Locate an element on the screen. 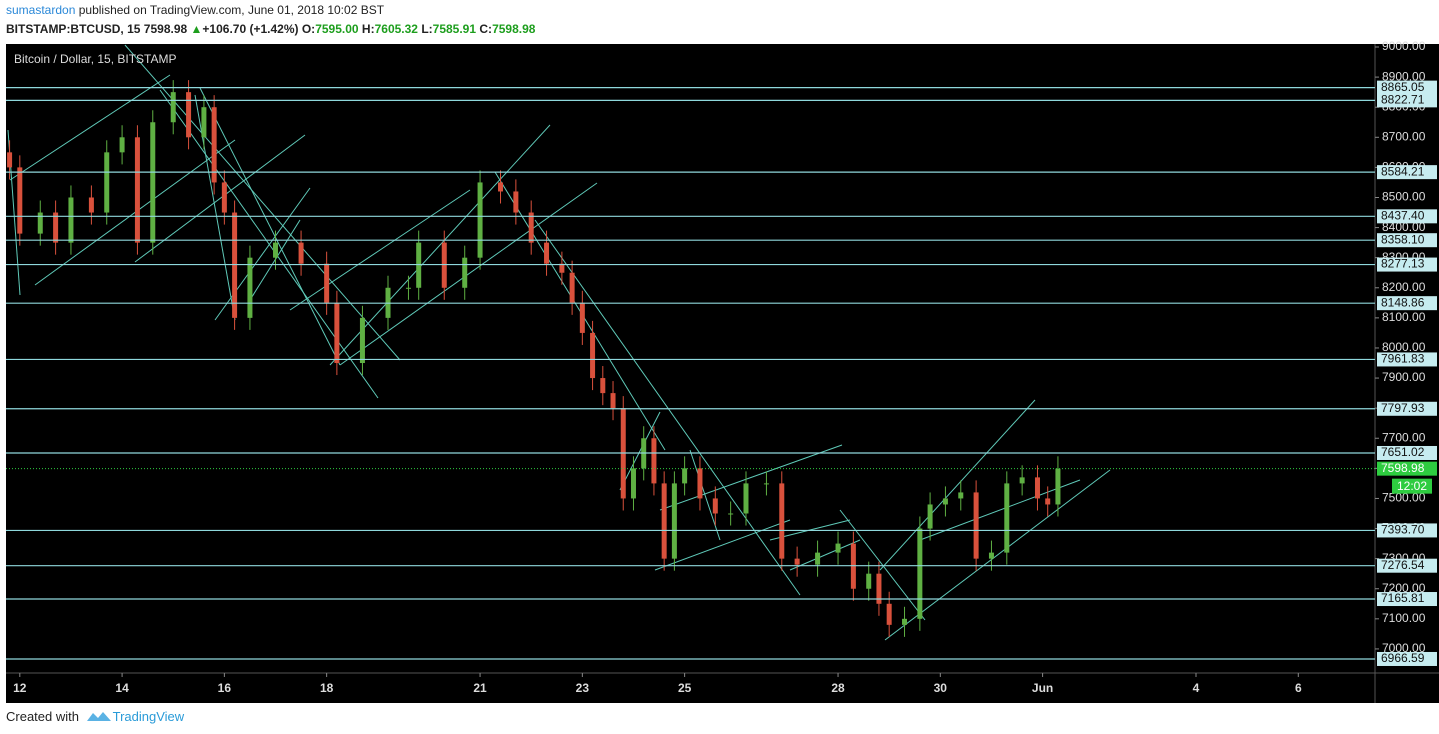 The width and height of the screenshot is (1439, 734). x-tick-label: 30 is located at coordinates (941, 688).